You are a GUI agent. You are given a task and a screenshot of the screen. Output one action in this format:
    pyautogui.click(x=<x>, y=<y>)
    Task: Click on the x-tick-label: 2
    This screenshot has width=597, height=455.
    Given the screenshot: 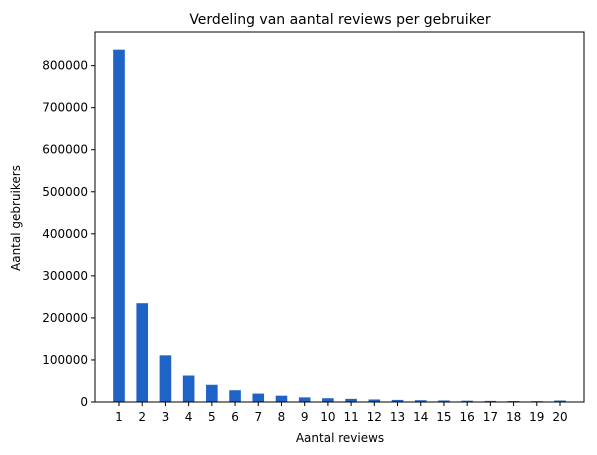 What is the action you would take?
    pyautogui.click(x=142, y=417)
    